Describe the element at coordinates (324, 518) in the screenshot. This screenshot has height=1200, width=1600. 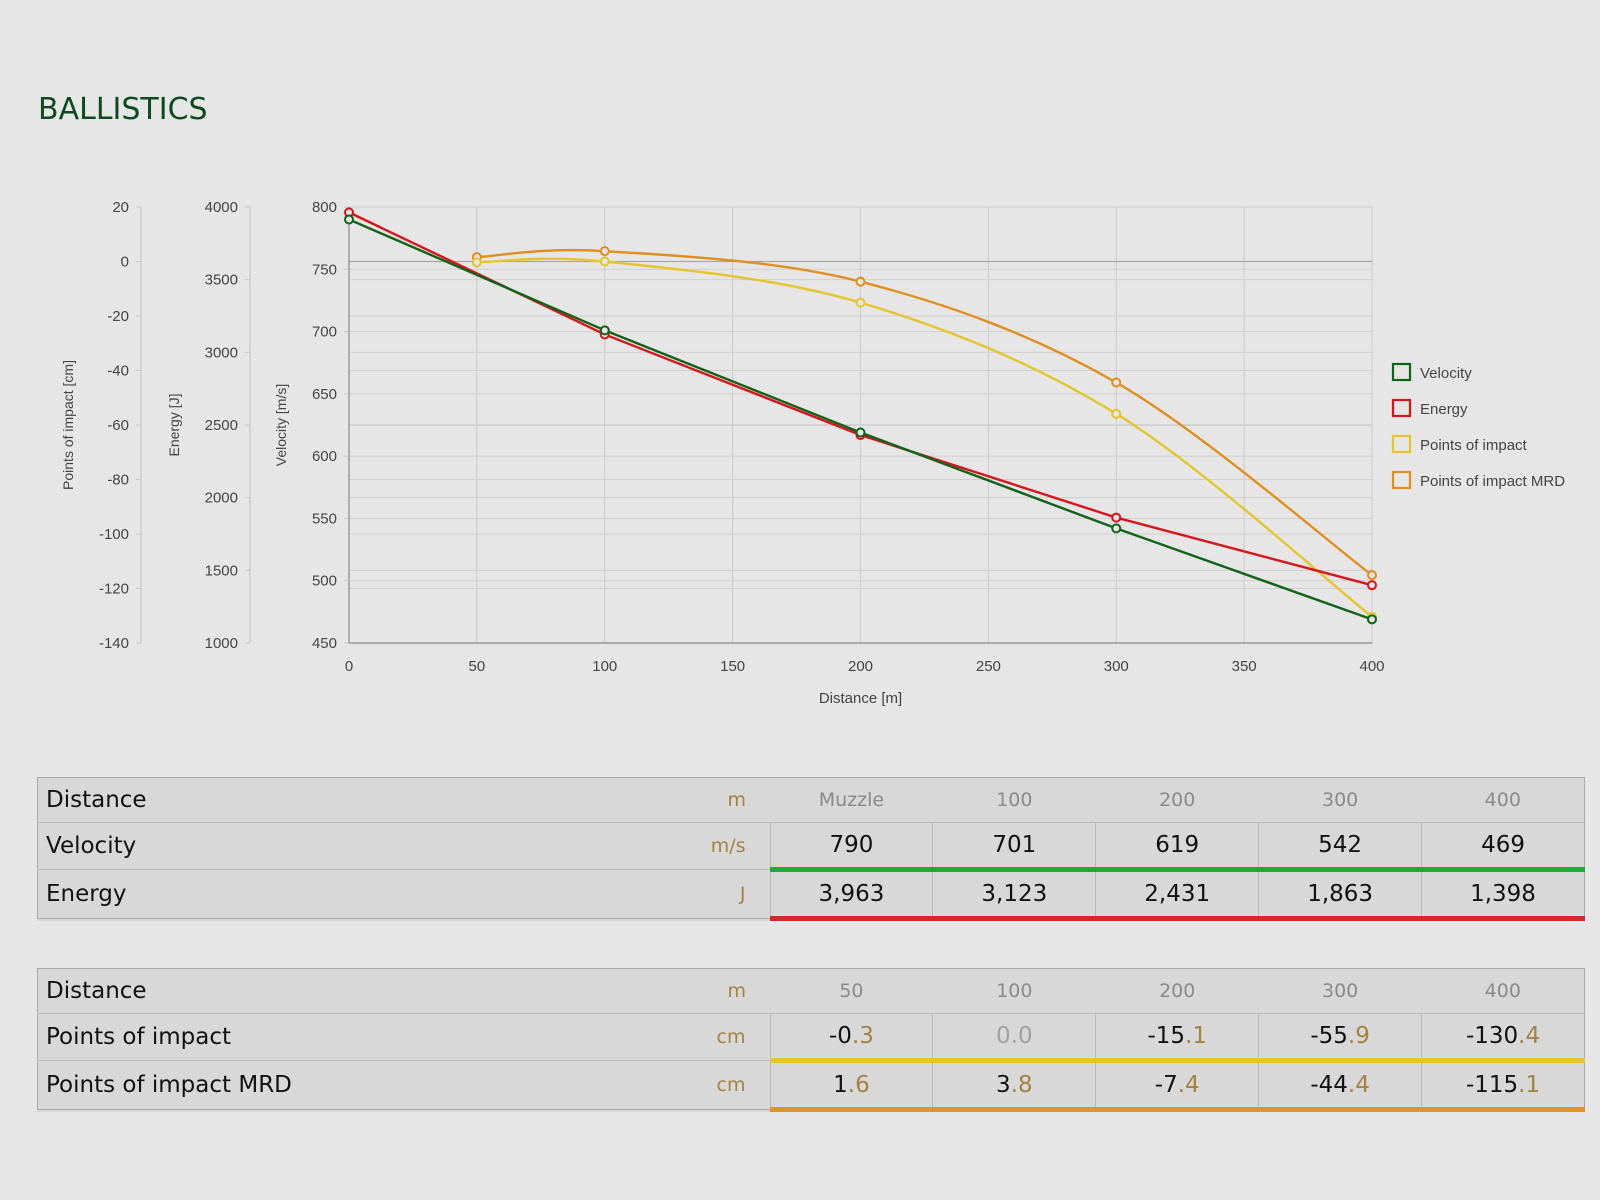
I see `velocity-tick-label: 550` at that location.